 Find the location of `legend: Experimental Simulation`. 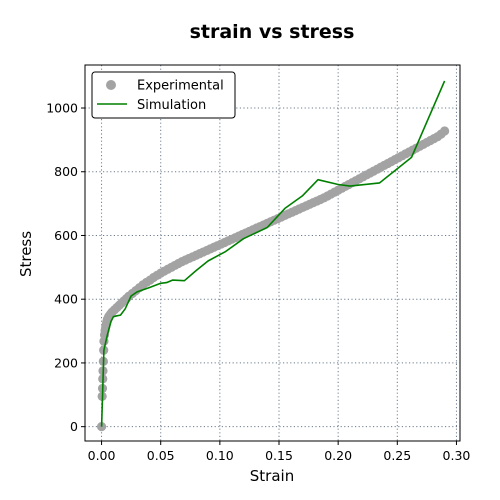

legend: Experimental Simulation is located at coordinates (163, 95).